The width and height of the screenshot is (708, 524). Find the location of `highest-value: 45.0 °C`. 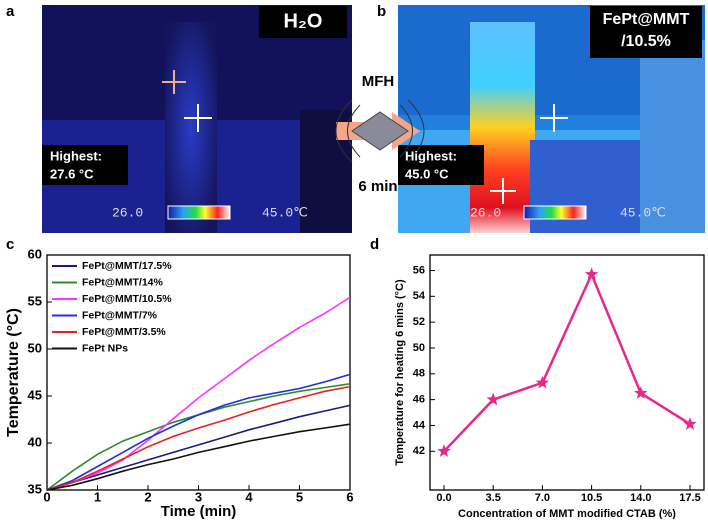

highest-value: 45.0 °C is located at coordinates (427, 173).